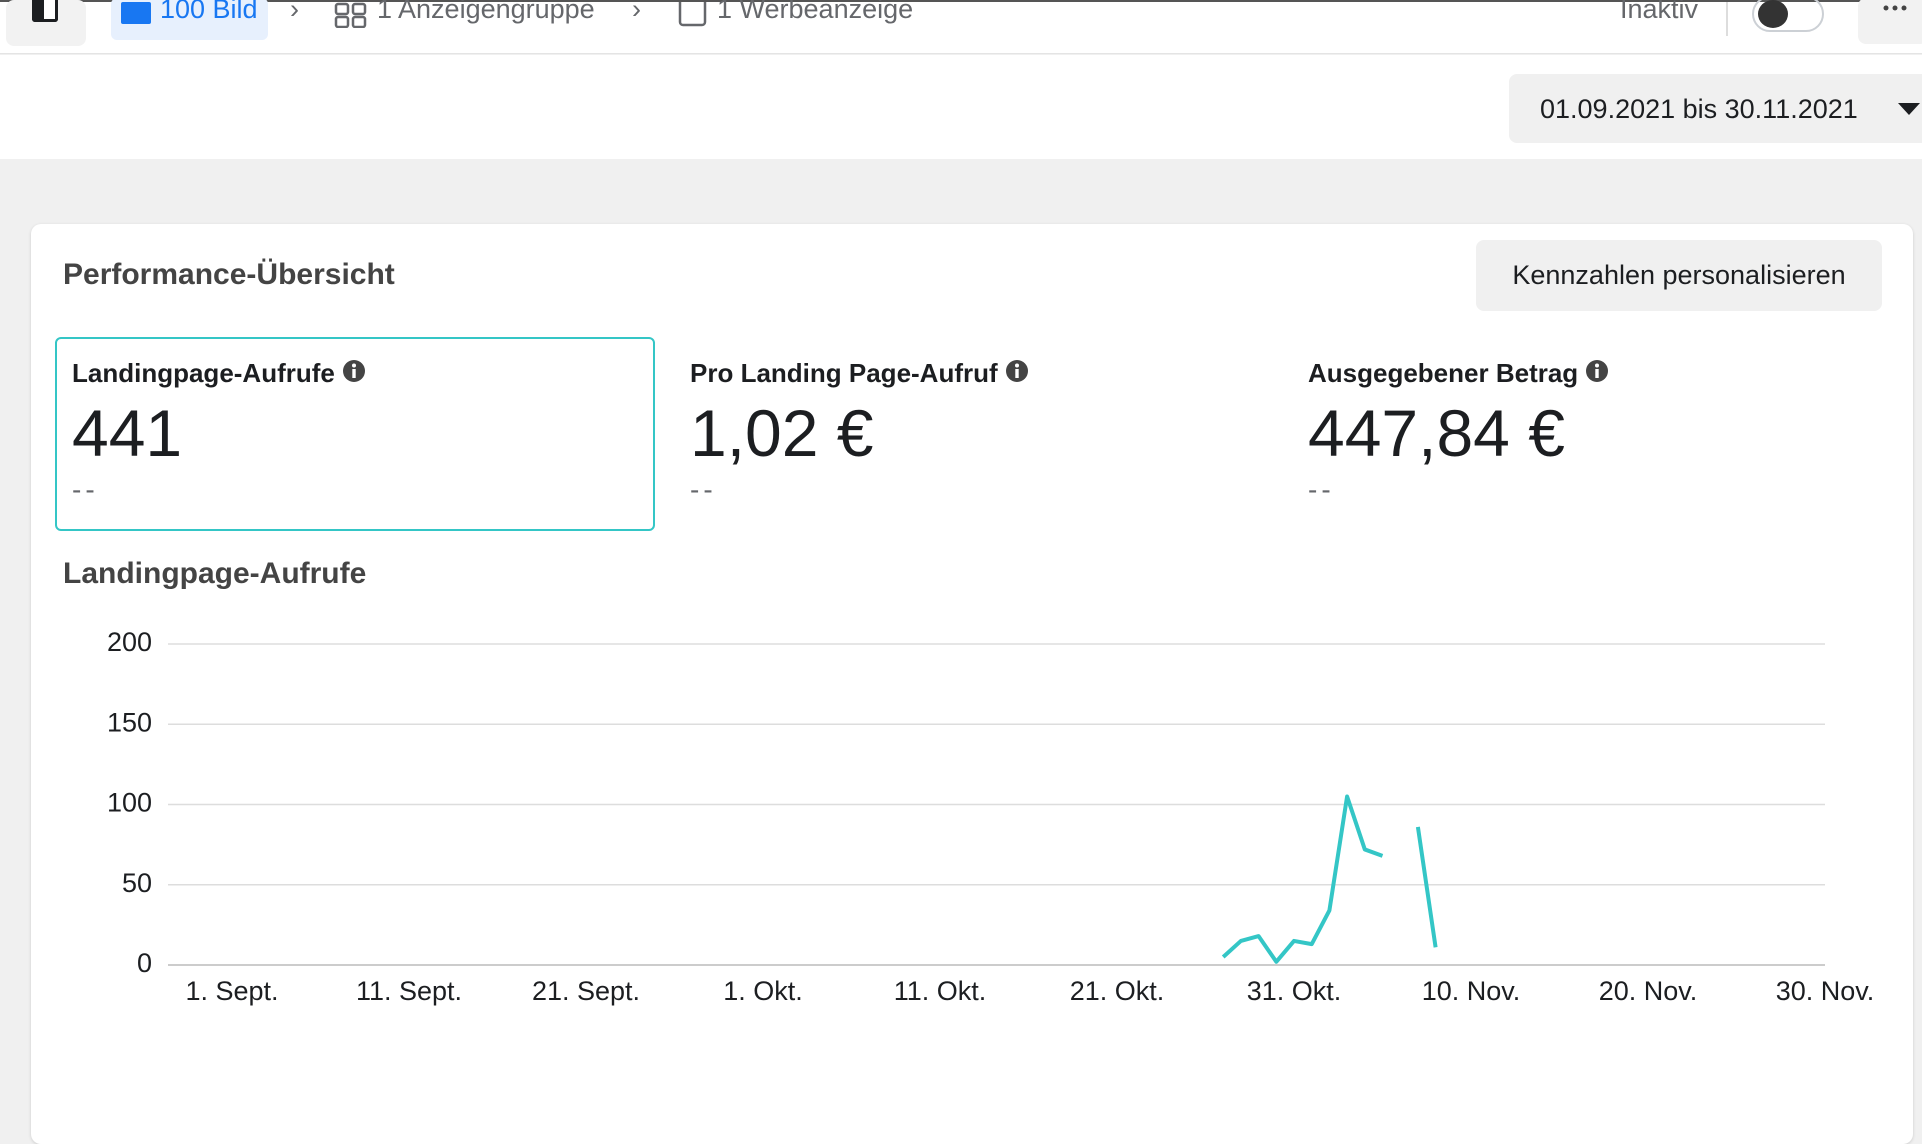 The height and width of the screenshot is (1144, 1922). Describe the element at coordinates (1329, 879) in the screenshot. I see `data-line` at that location.